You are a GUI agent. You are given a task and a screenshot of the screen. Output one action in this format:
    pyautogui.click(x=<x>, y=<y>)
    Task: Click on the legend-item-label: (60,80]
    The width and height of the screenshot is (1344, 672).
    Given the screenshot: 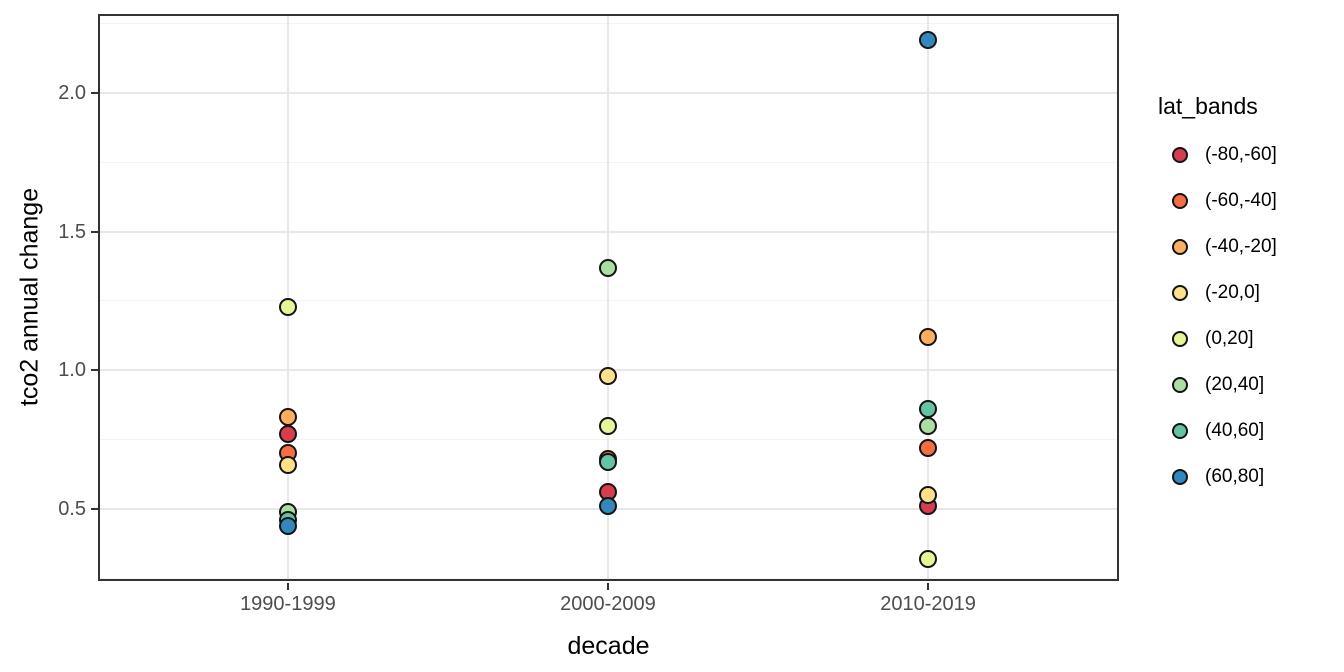 What is the action you would take?
    pyautogui.click(x=1235, y=476)
    